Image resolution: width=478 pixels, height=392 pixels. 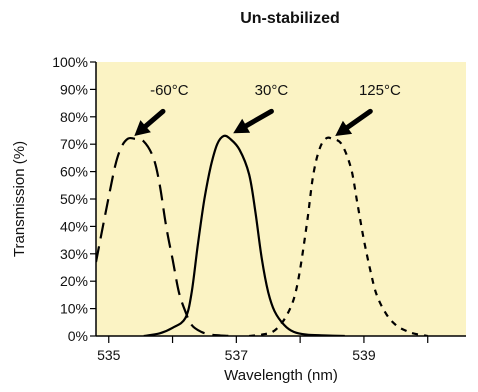 What do you see at coordinates (74, 89) in the screenshot?
I see `y-tick-label: 90%` at bounding box center [74, 89].